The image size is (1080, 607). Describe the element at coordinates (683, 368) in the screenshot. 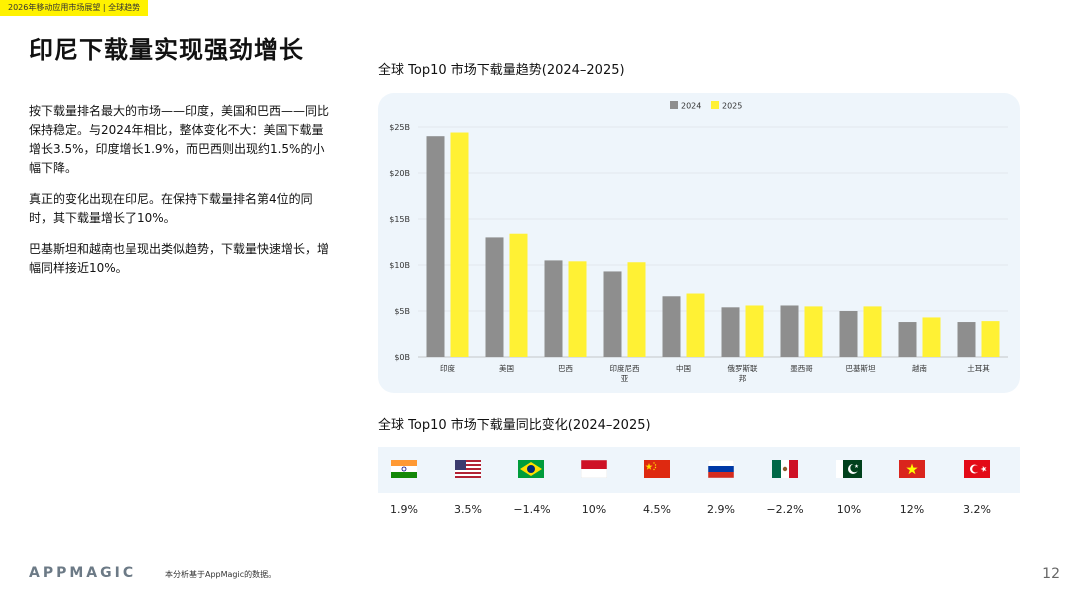

I see `x-tick-label: 中国` at that location.